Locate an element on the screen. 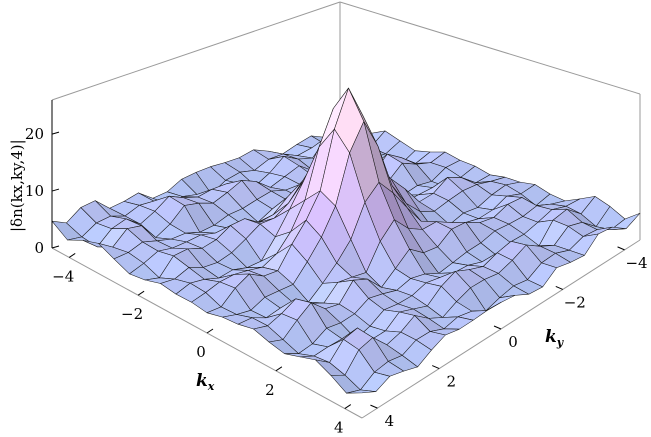 The width and height of the screenshot is (651, 437). x-axis-label-sub: x is located at coordinates (211, 386).